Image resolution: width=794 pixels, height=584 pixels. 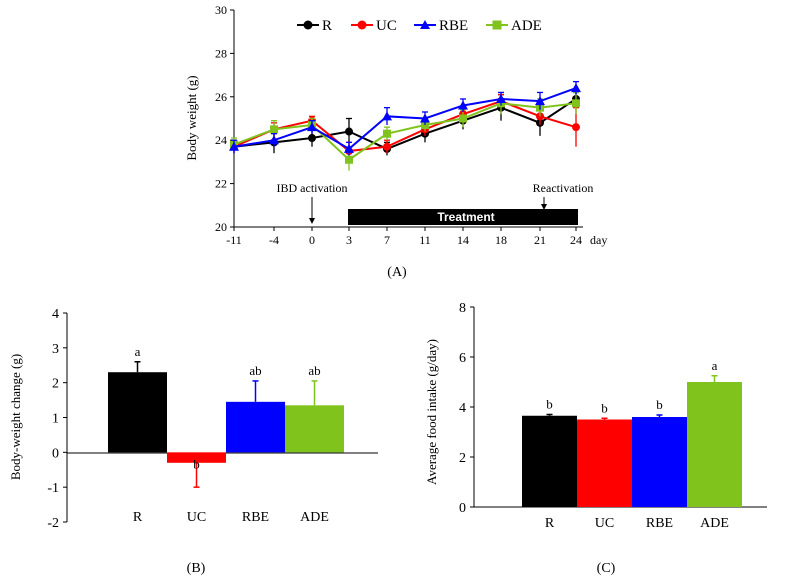 I want to click on legend-label-rbe: RBE, so click(x=453, y=26).